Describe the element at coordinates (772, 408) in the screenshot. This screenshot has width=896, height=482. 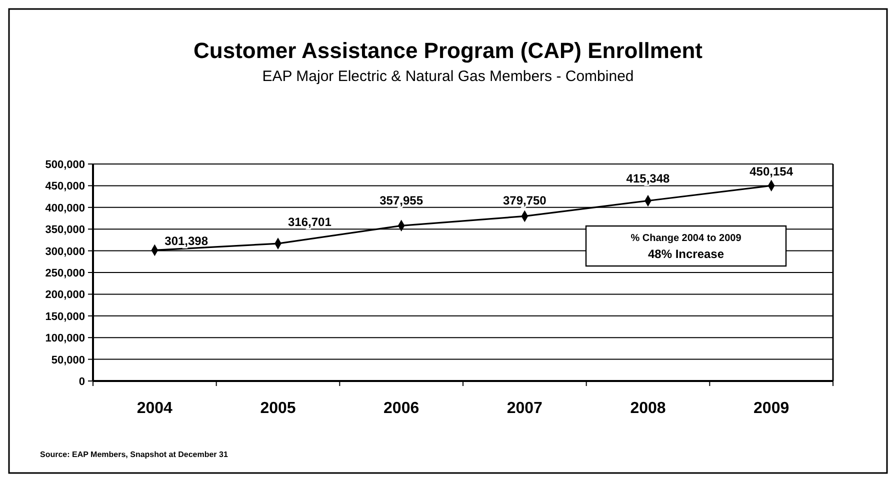
I see `x-tick-label: 2009` at that location.